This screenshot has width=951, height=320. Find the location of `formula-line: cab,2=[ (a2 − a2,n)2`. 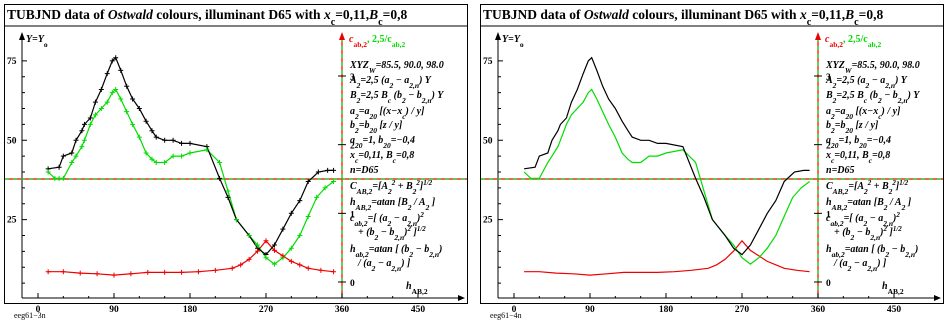

formula-line: cab,2=[ (a2 − a2,n)2 is located at coordinates (387, 219).